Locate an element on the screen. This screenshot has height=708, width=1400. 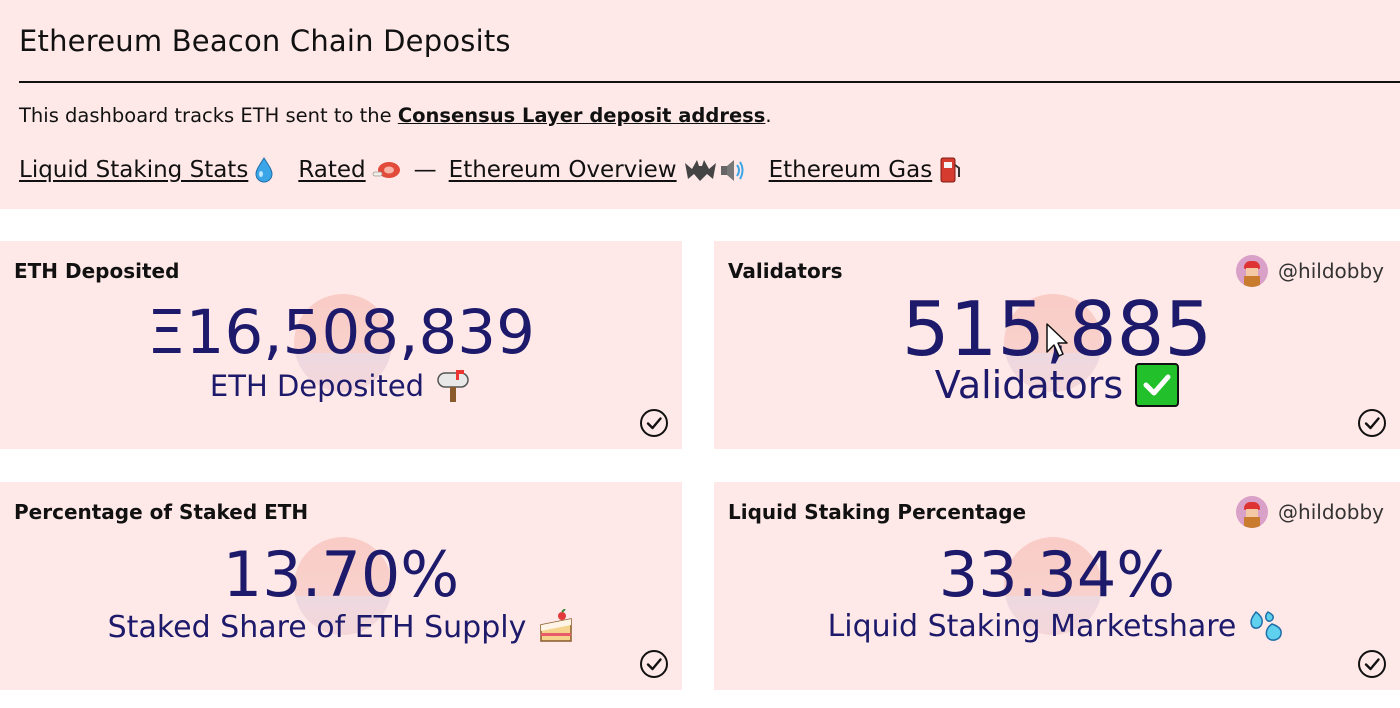
rated-link: Rated is located at coordinates (349, 170).